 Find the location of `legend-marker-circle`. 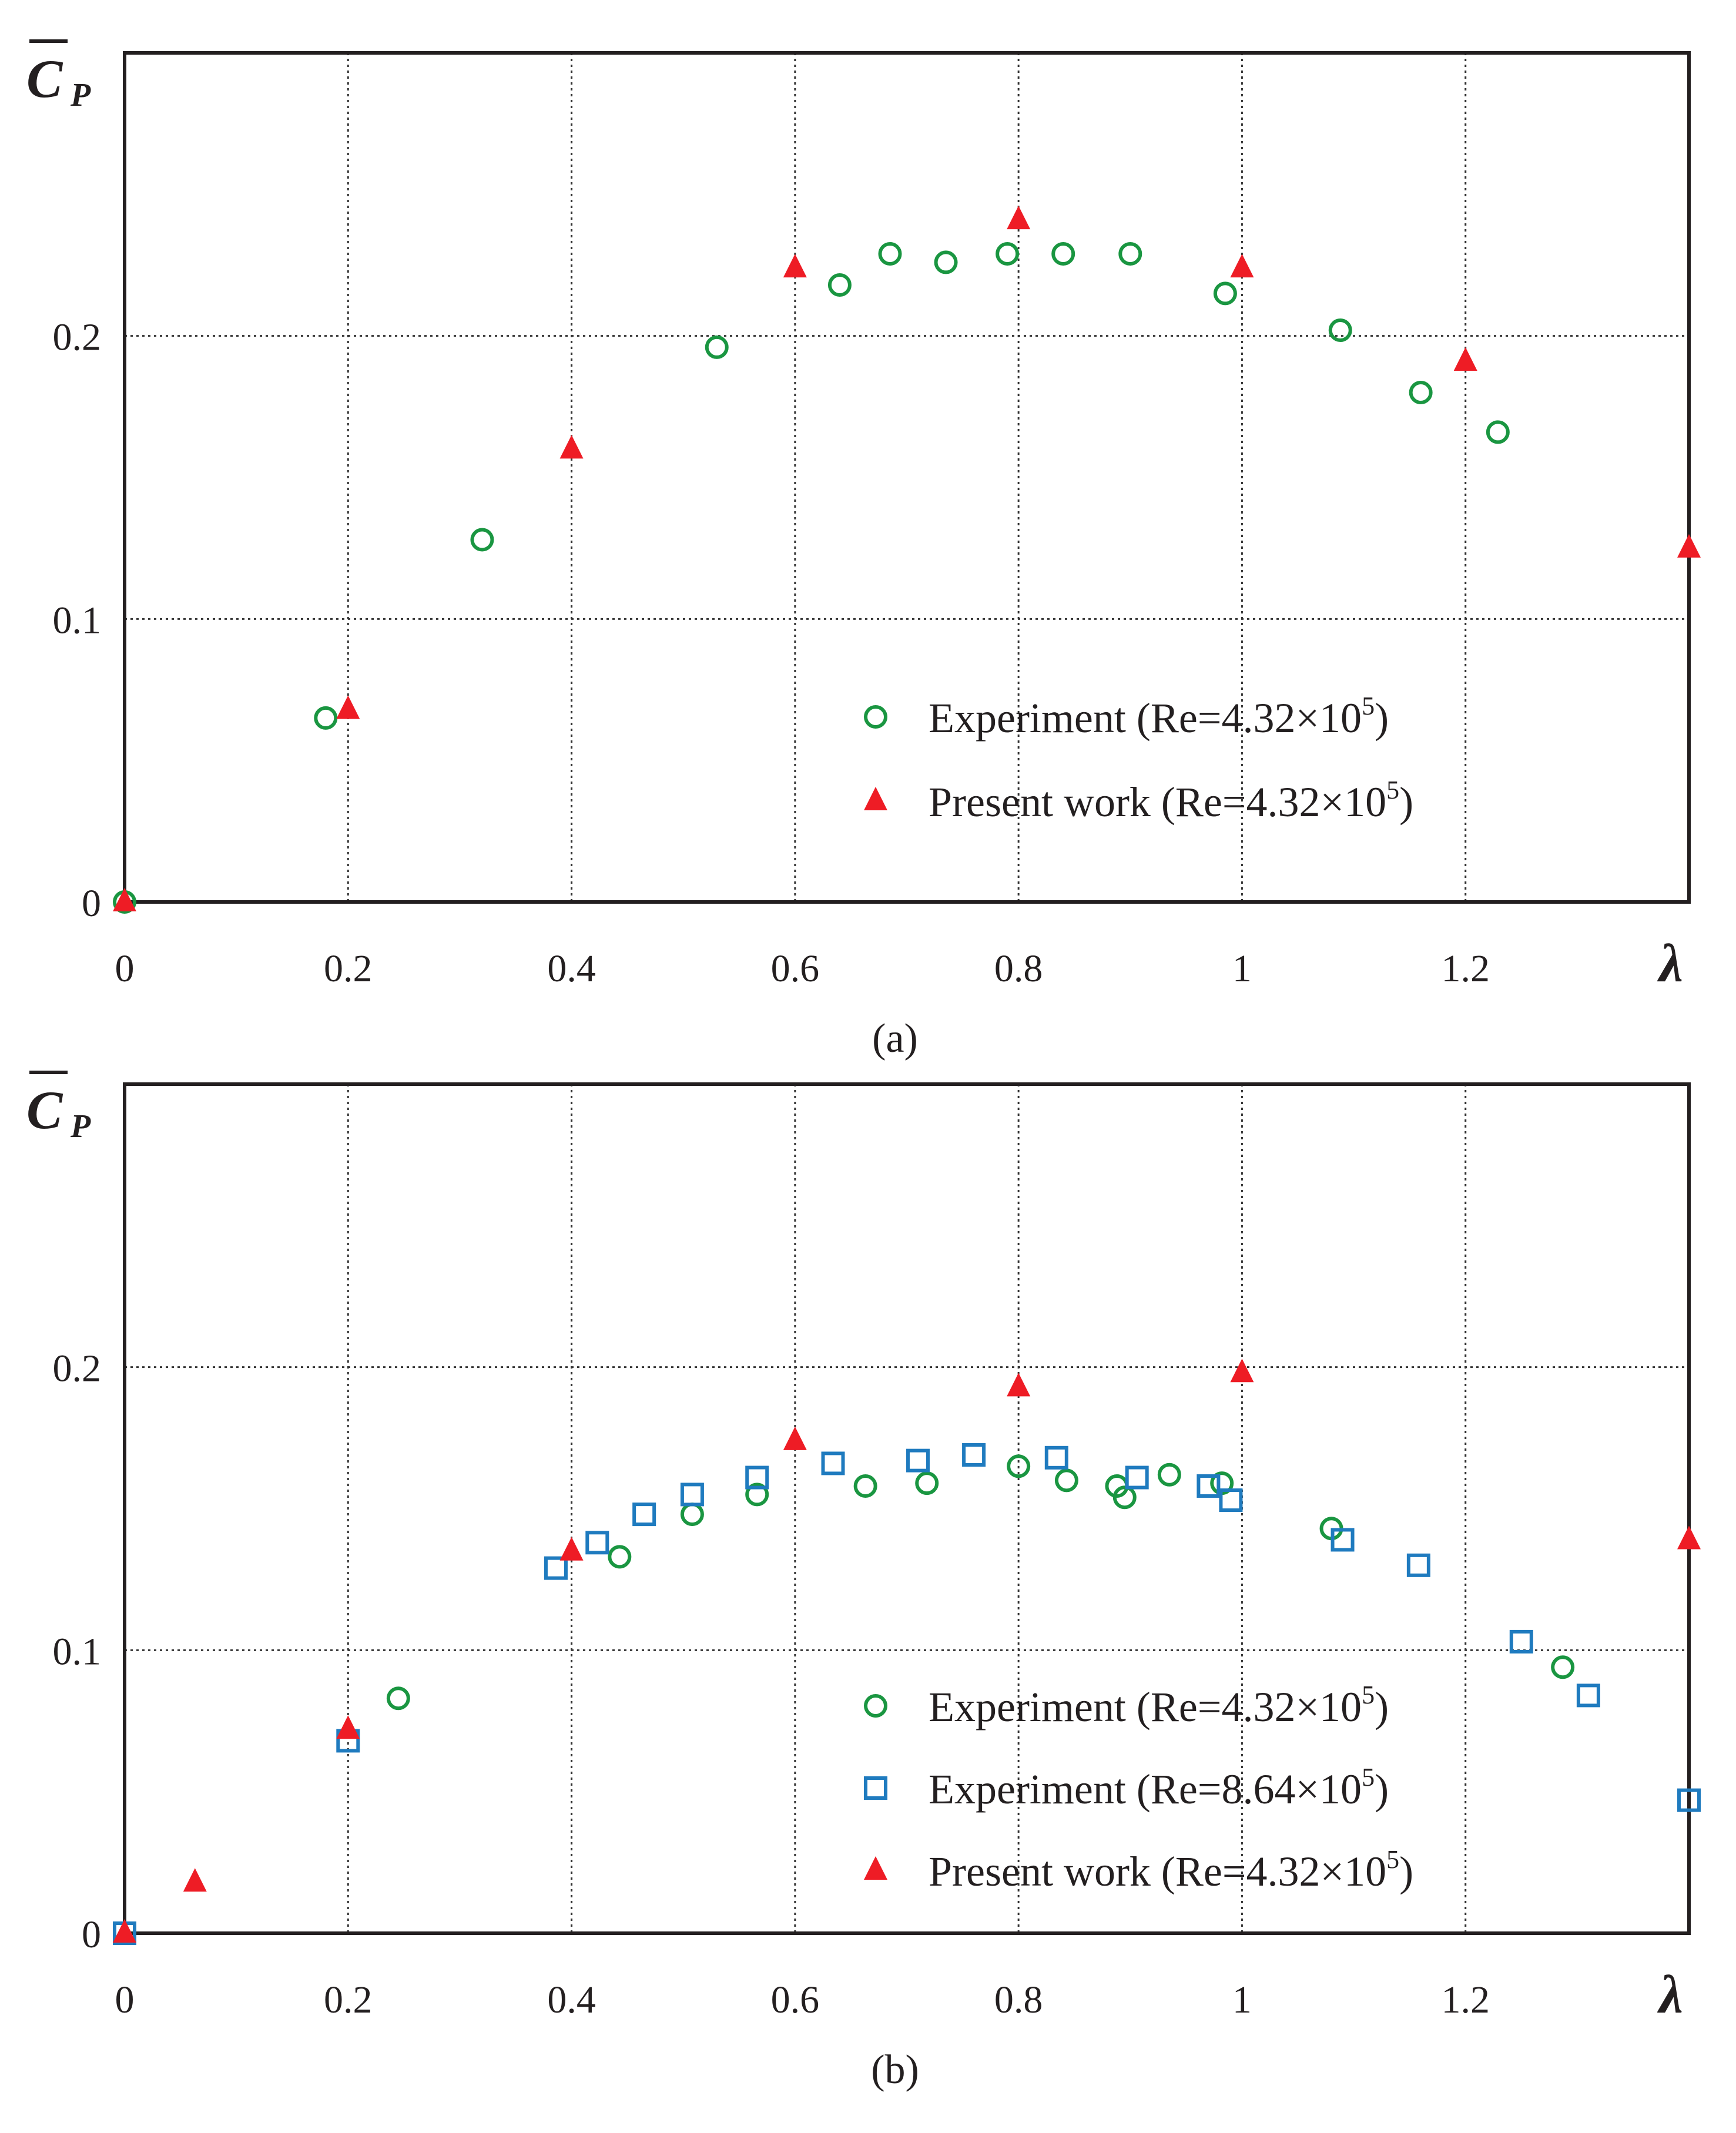

legend-marker-circle is located at coordinates (875, 717).